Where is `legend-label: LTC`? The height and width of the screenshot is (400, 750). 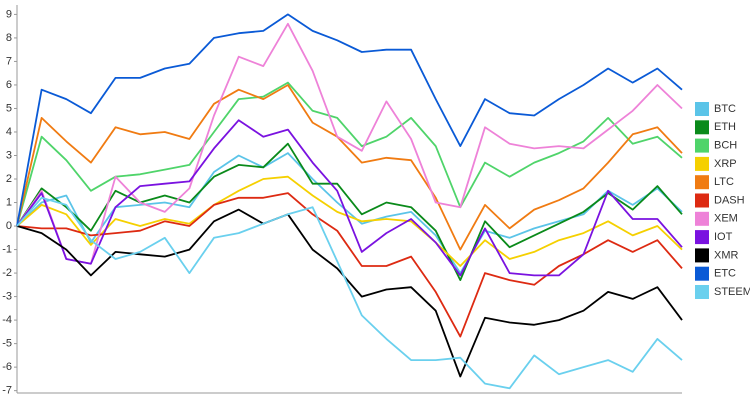
legend-label: LTC is located at coordinates (724, 182).